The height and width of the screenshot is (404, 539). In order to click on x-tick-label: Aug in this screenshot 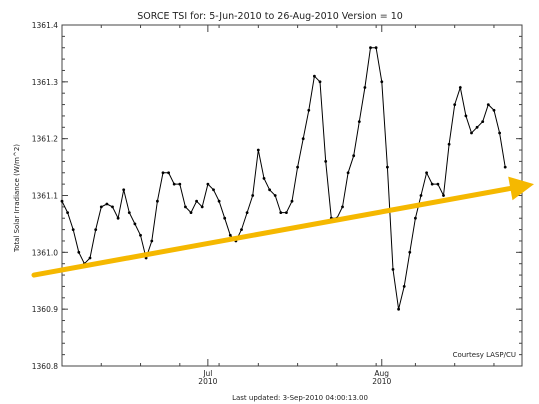, I will do `click(381, 373)`.